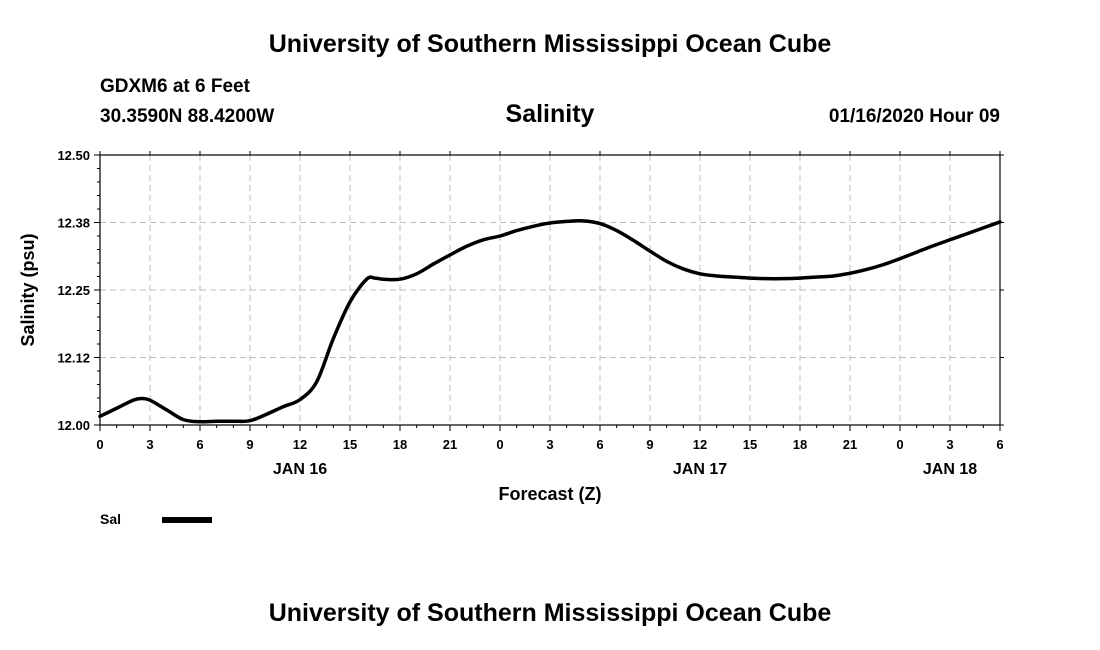 Image resolution: width=1100 pixels, height=650 pixels. I want to click on station-coordinates: 30.3590N 88.4200W, so click(187, 116).